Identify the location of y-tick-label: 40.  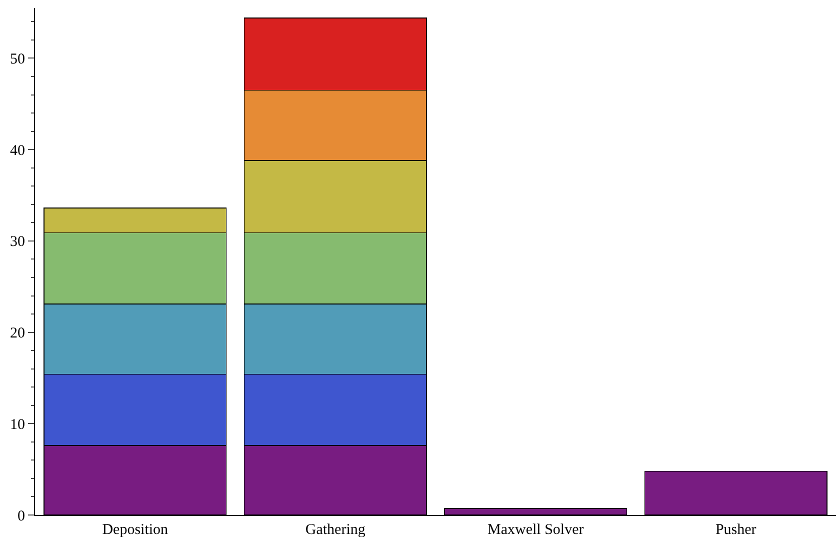
(17, 150).